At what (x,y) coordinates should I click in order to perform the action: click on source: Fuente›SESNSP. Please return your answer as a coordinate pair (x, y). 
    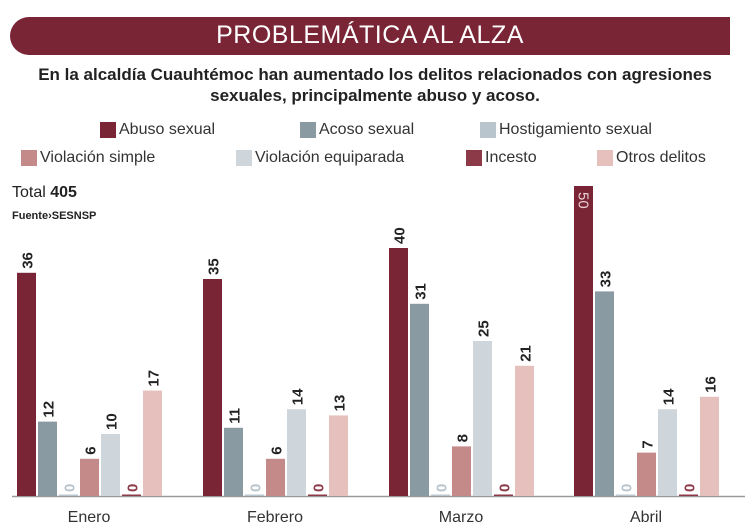
    Looking at the image, I should click on (54, 216).